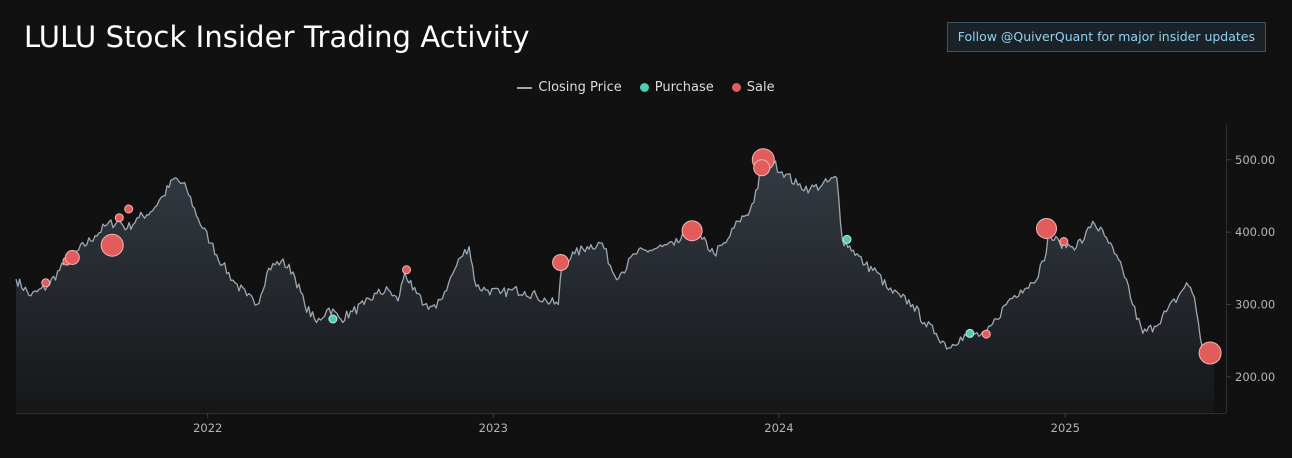 This screenshot has height=458, width=1292. Describe the element at coordinates (525, 87) in the screenshot. I see `line-swatch-icon` at that location.